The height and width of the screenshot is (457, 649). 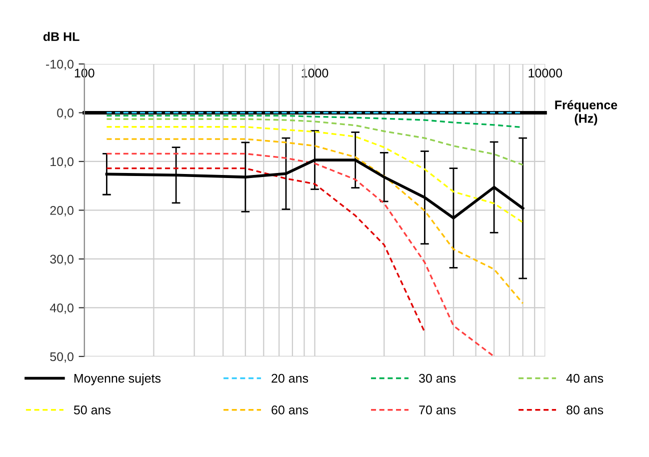 I want to click on legend-label: 50 ans, so click(x=92, y=410).